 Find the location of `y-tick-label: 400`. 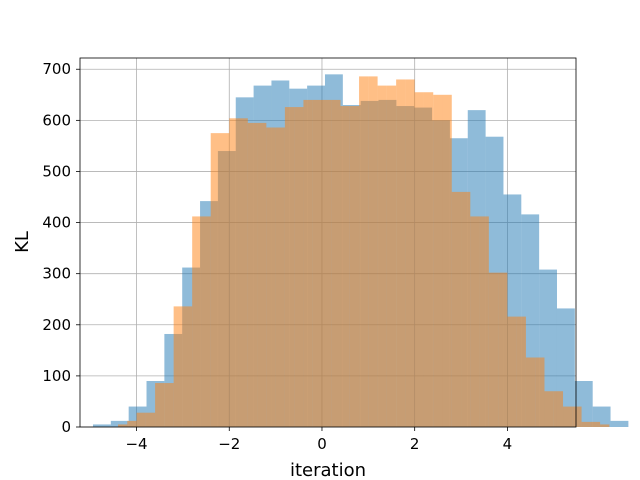

y-tick-label: 400 is located at coordinates (56, 223).